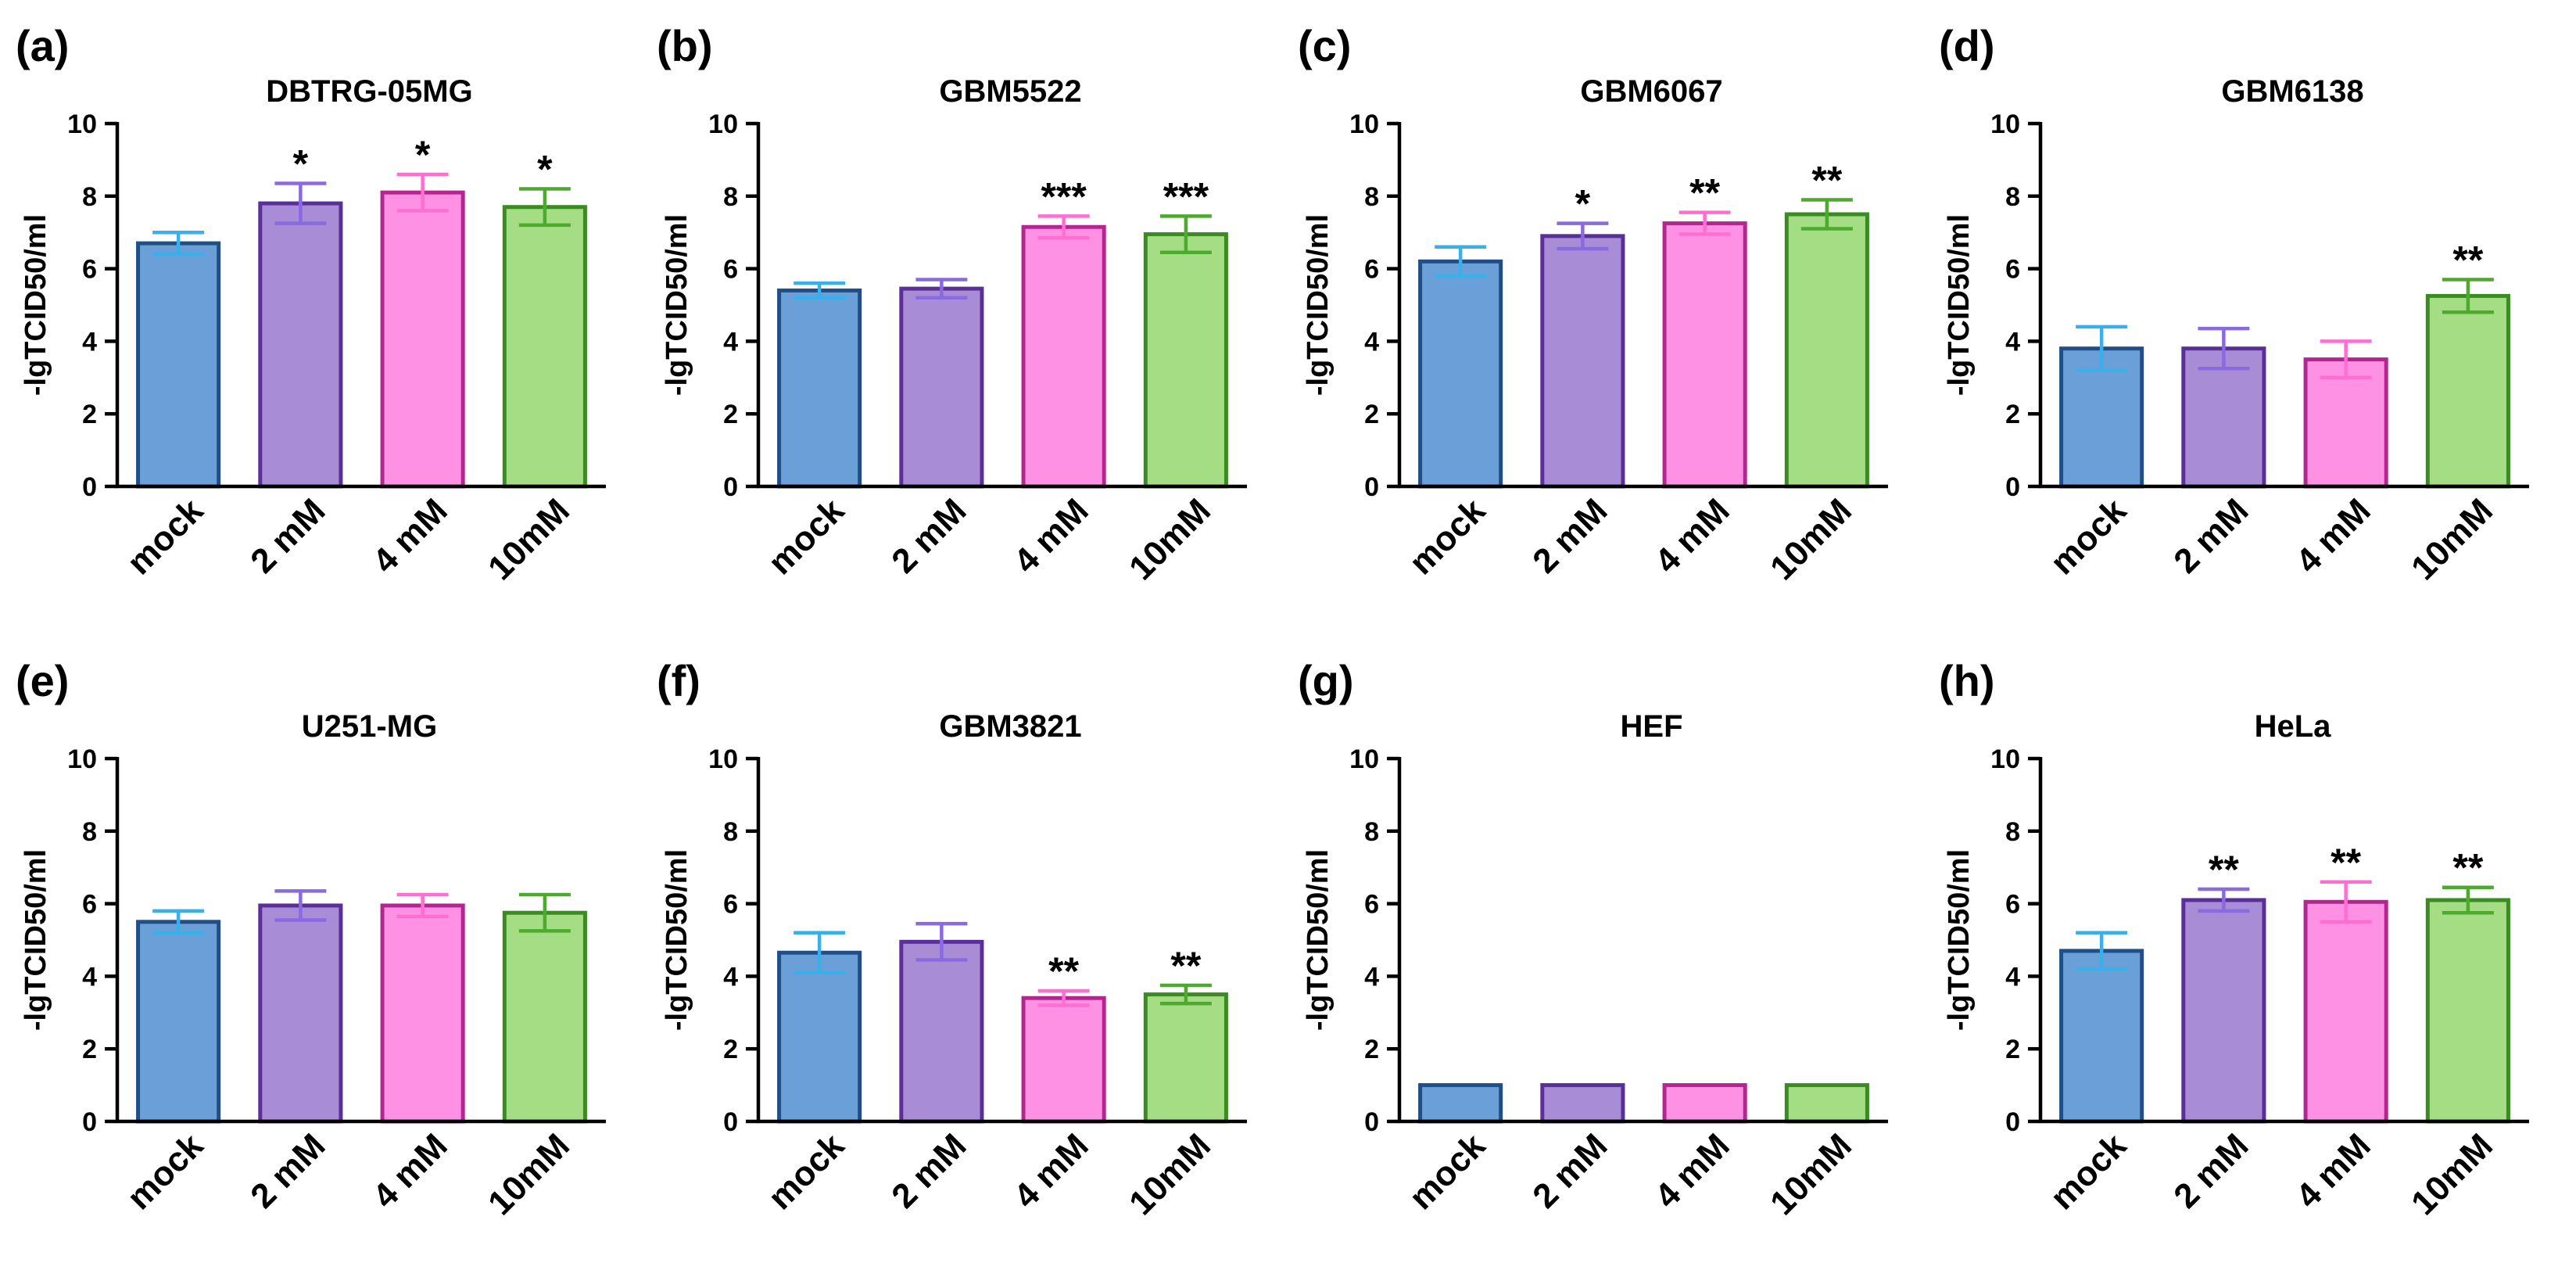  Describe the element at coordinates (369, 92) in the screenshot. I see `panel-title: DBTRG-05MG` at that location.